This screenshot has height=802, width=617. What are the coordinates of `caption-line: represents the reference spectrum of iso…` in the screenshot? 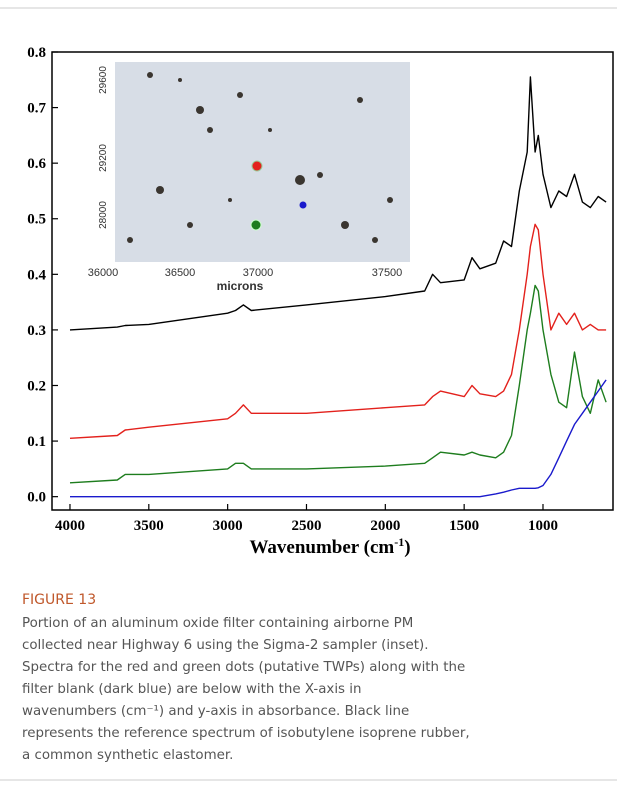 It's located at (246, 733).